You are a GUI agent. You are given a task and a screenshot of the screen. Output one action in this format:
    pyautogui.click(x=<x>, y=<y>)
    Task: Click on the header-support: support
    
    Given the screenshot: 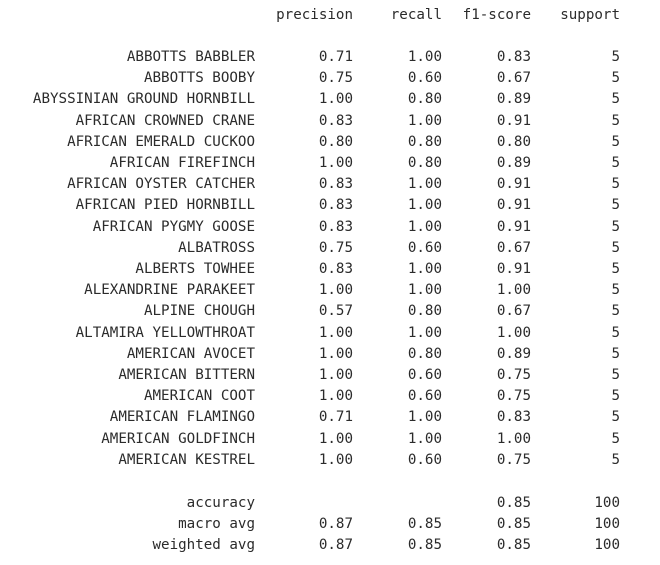 What is the action you would take?
    pyautogui.click(x=590, y=15)
    